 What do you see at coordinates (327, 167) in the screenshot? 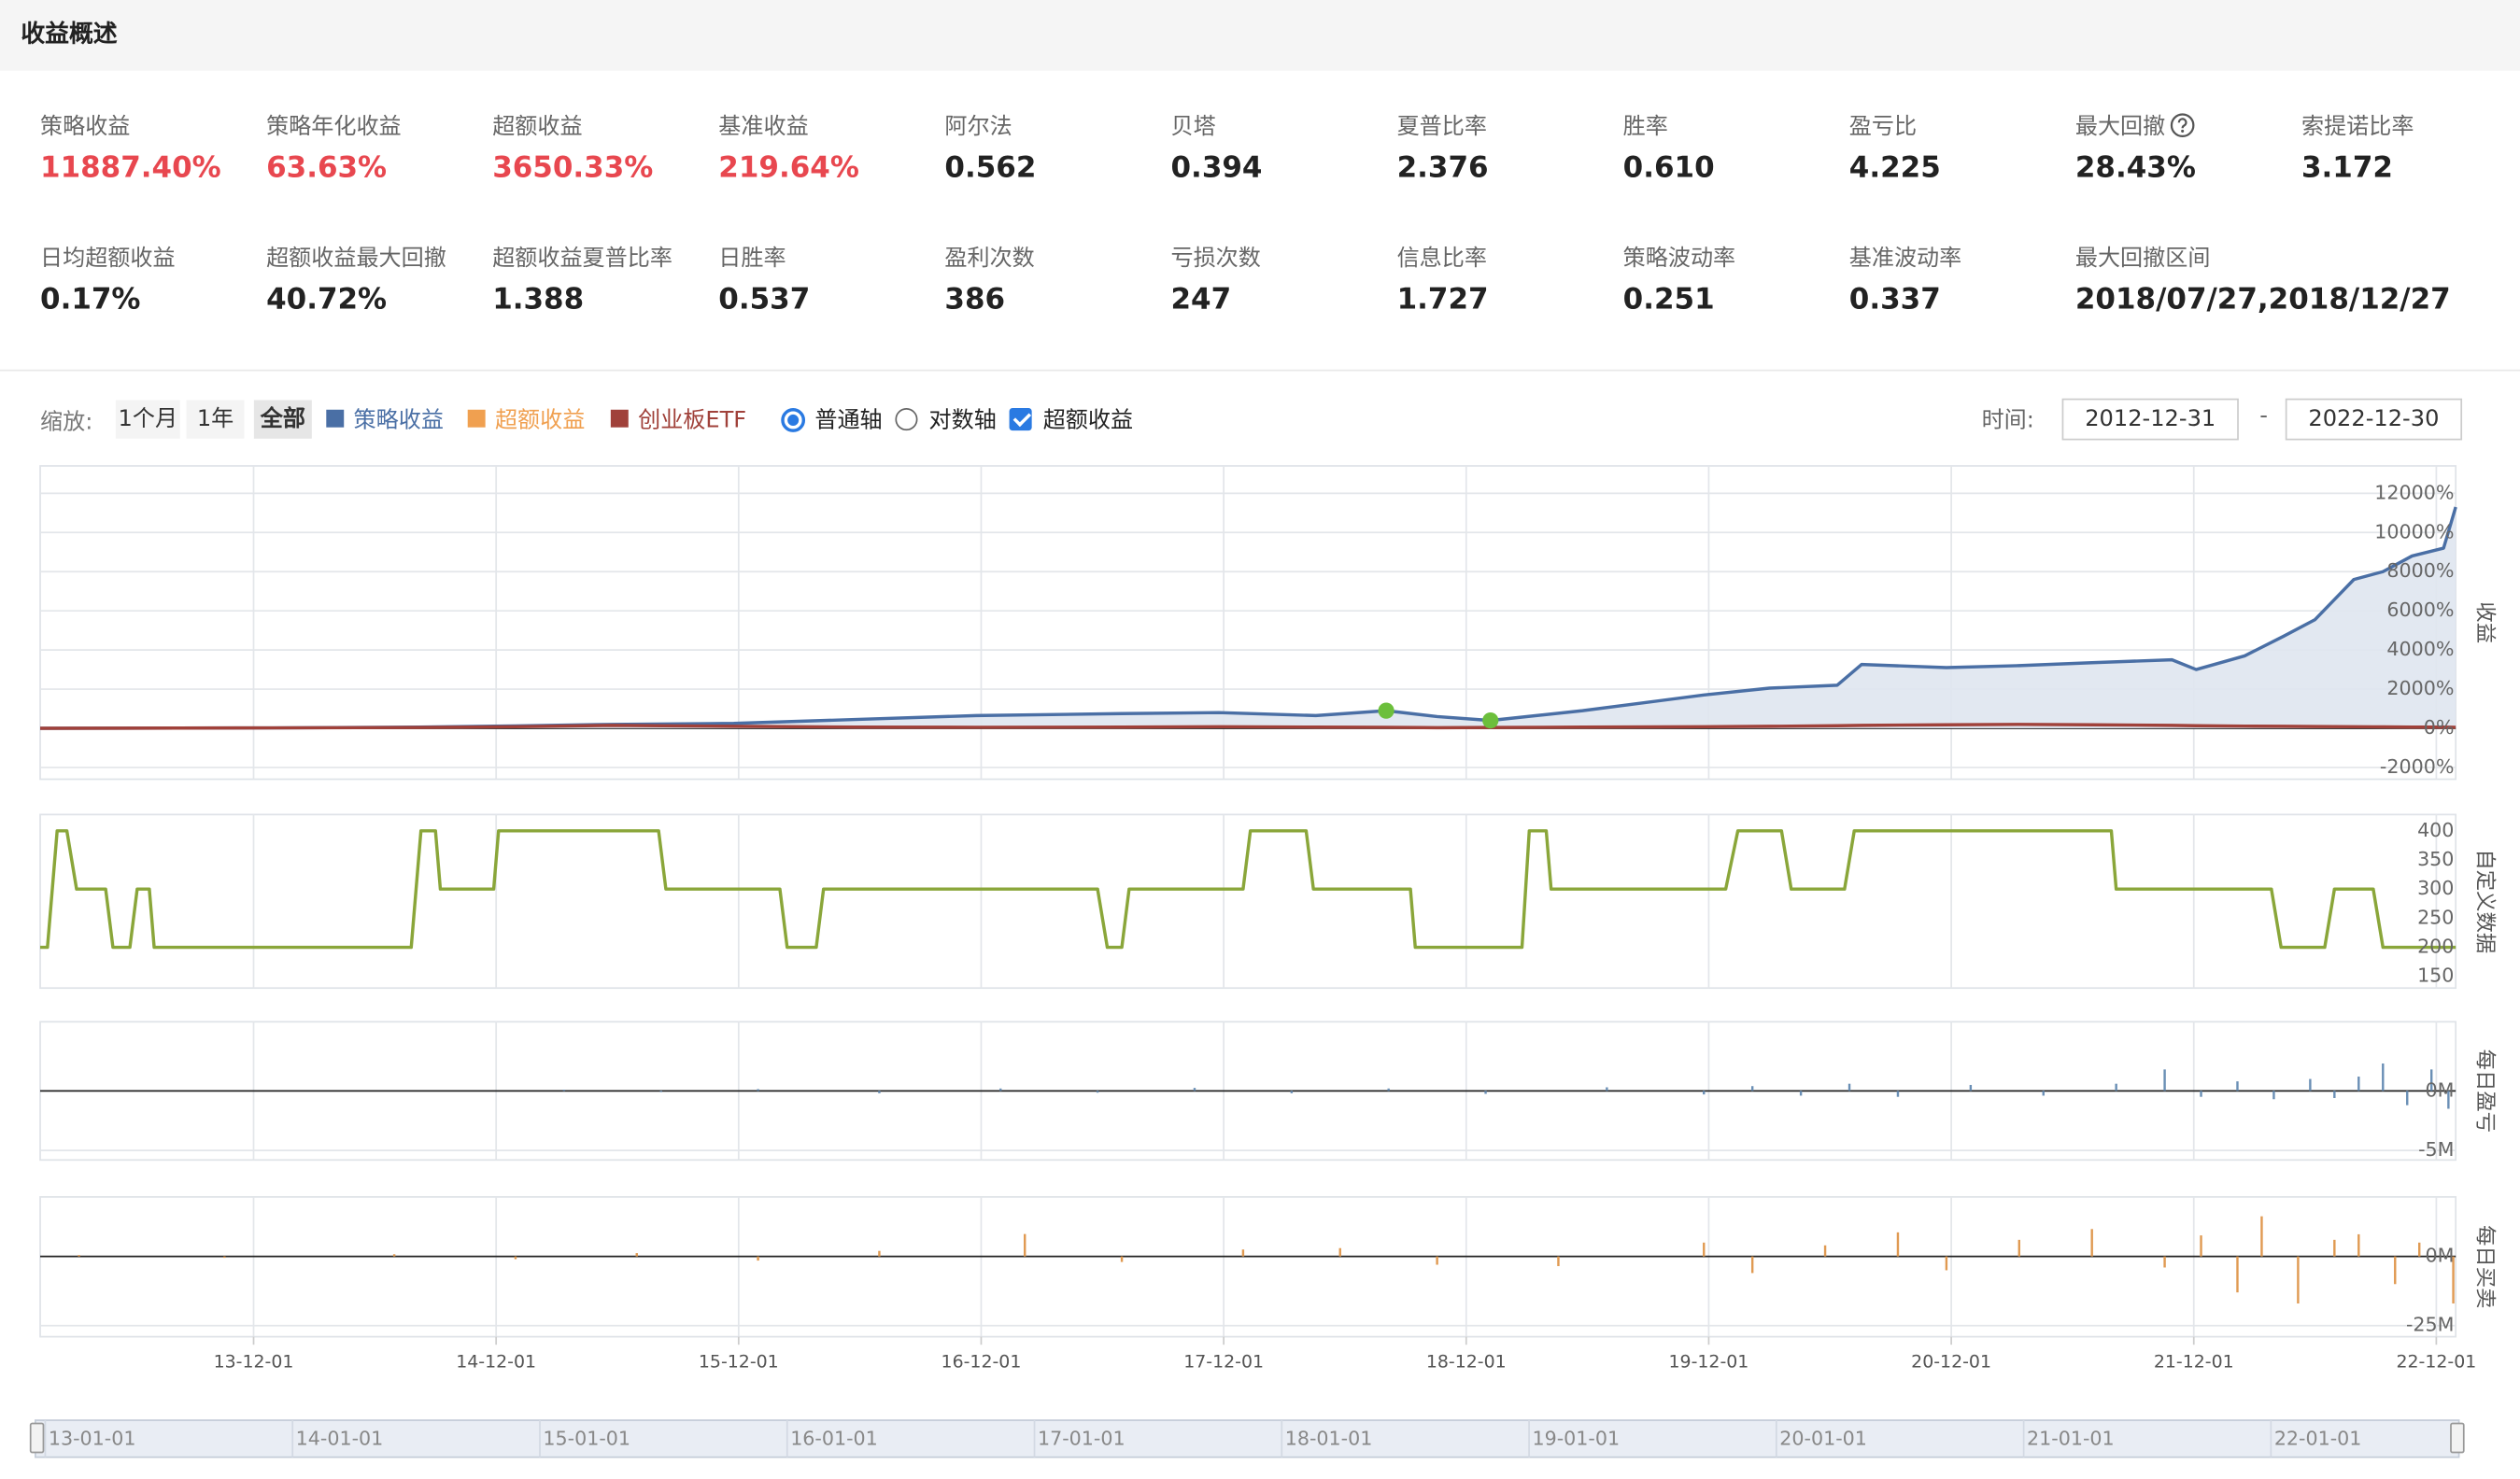
I see `metric-value: 63.63%` at bounding box center [327, 167].